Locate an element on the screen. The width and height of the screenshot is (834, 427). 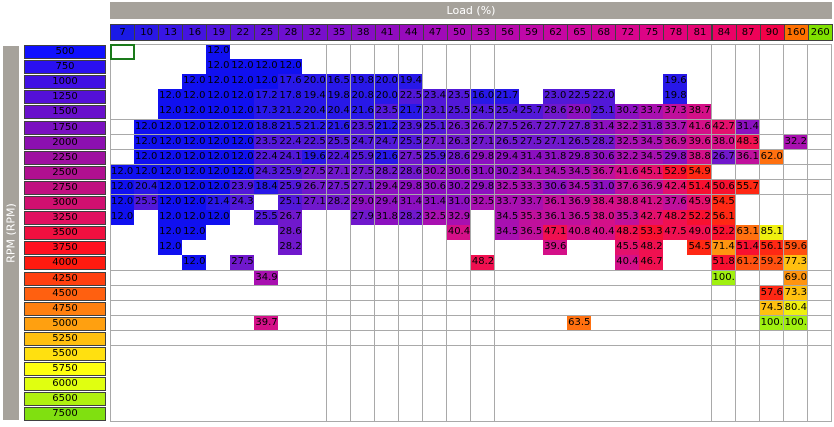
map-cell: 25.4 is located at coordinates (507, 112).